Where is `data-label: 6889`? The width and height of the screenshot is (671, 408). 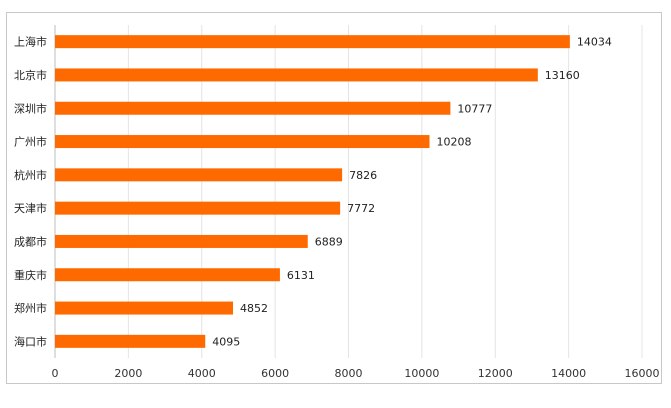 data-label: 6889 is located at coordinates (329, 241).